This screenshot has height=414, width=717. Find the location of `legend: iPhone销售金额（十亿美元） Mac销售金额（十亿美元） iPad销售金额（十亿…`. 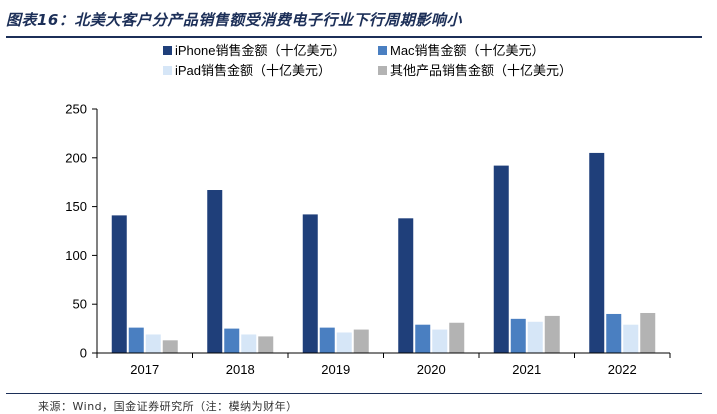

legend: iPhone销售金额（十亿美元） Mac销售金额（十亿美元） iPad销售金额（十亿… is located at coordinates (367, 60).